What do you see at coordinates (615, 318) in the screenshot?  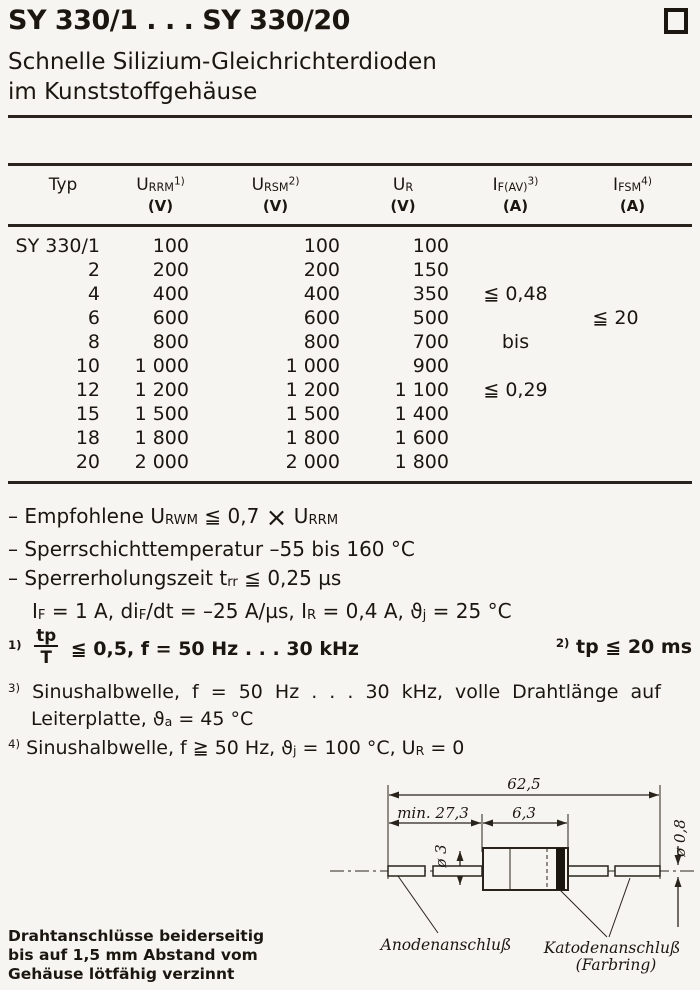 I see `cell-ifsm: ≦ 20` at bounding box center [615, 318].